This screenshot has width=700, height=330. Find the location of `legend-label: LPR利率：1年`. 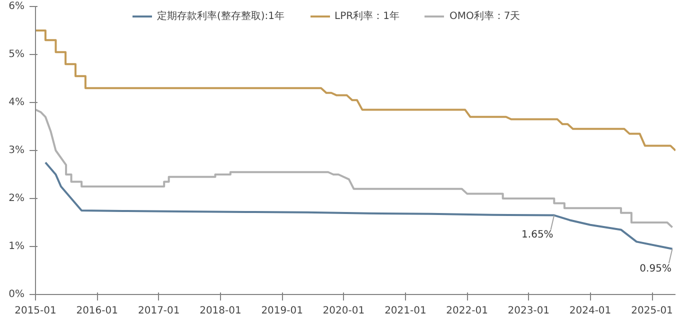

legend-label: LPR利率：1年 is located at coordinates (367, 16).